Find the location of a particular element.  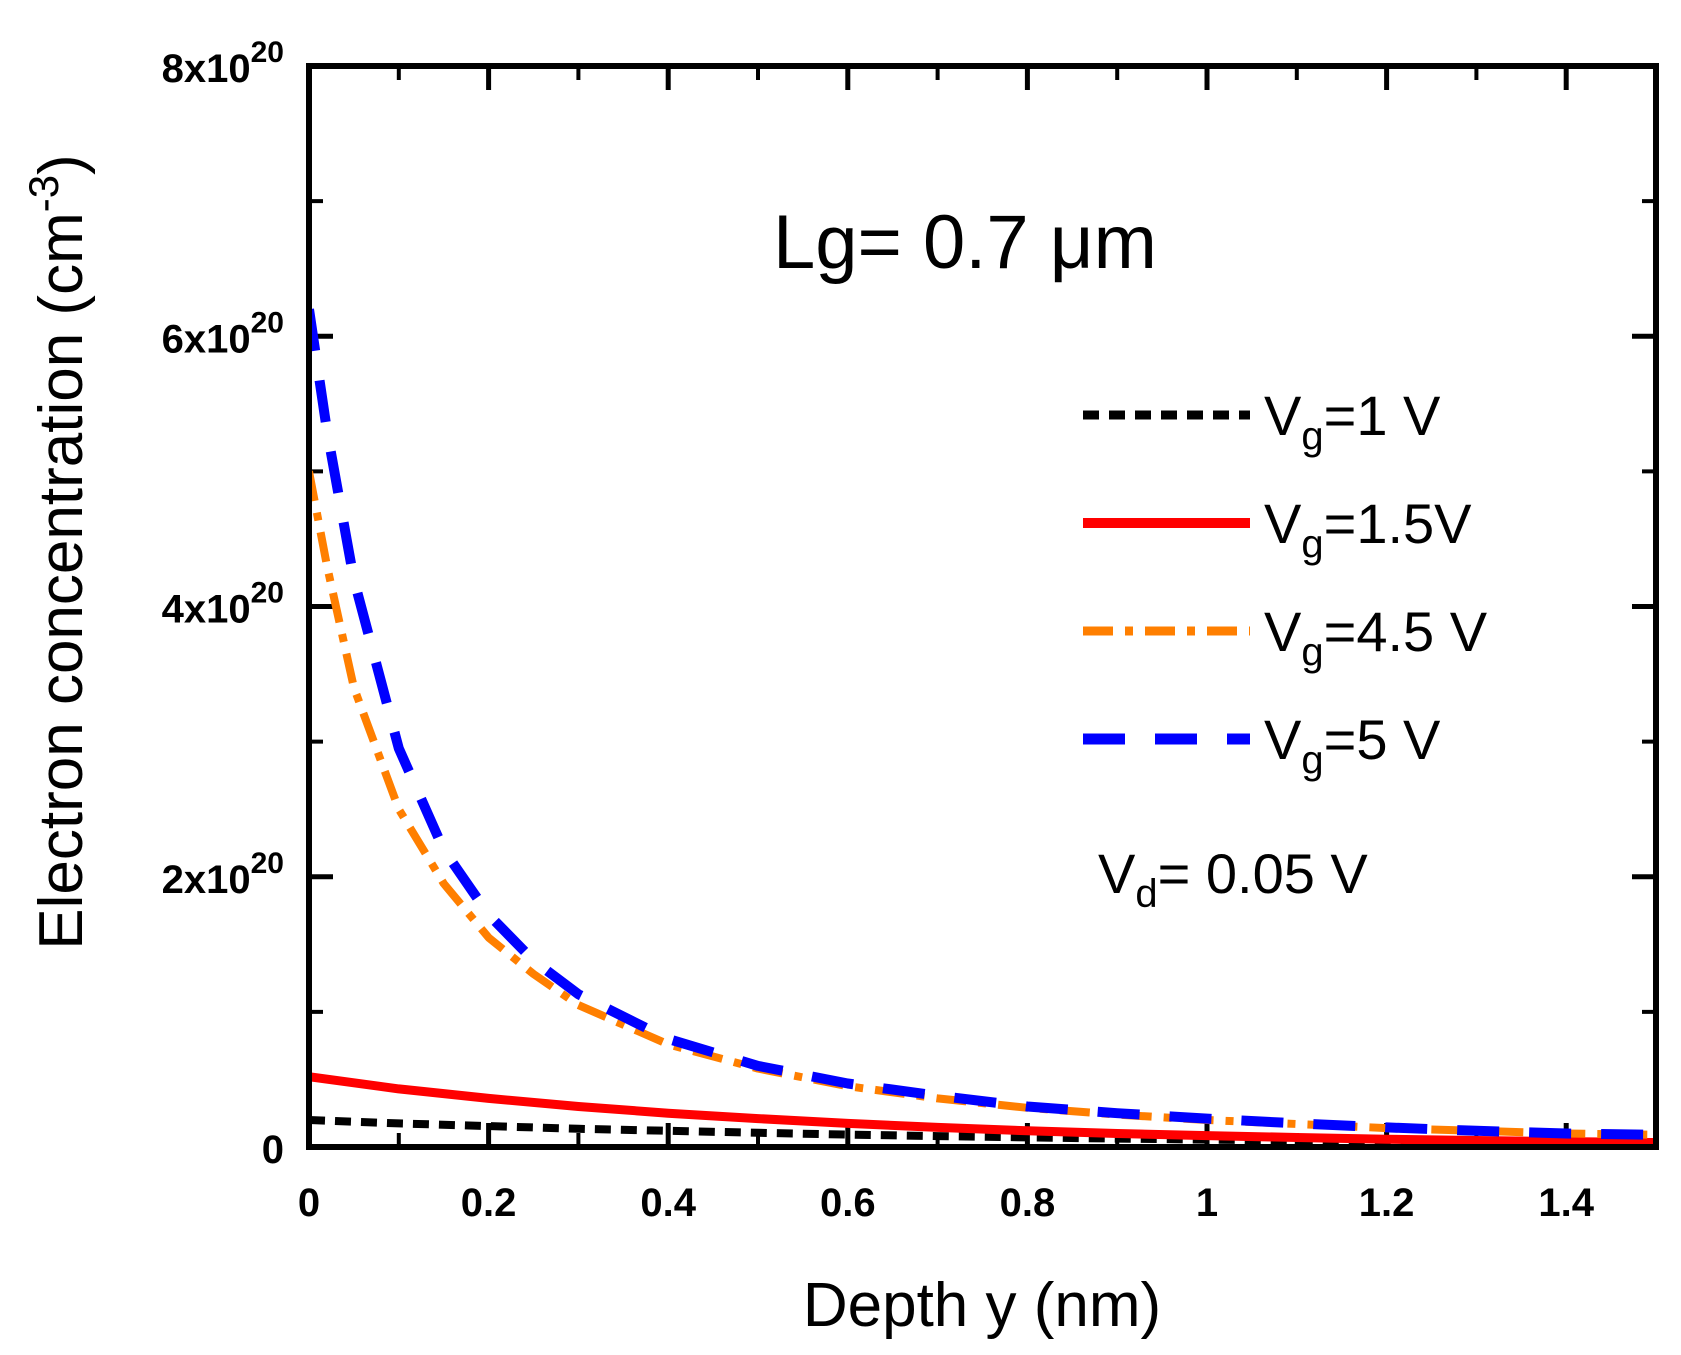

legend-label-vg1: Vg=1 V is located at coordinates (1352, 421).